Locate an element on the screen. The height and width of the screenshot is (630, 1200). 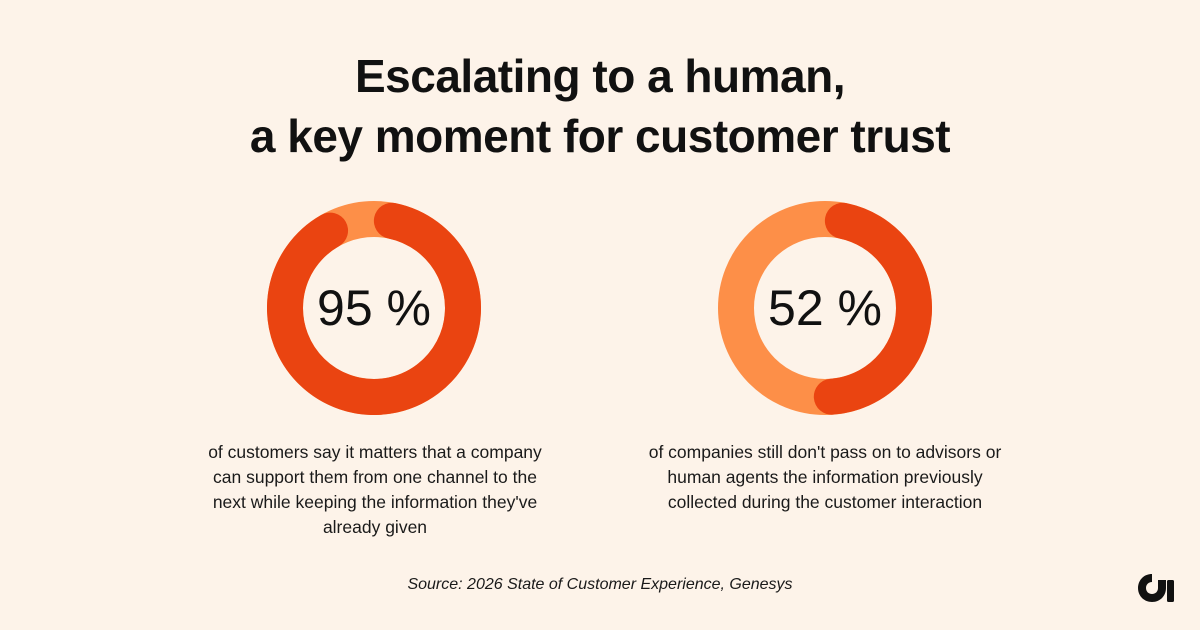
donut-1-value-arc is located at coordinates (374, 308).